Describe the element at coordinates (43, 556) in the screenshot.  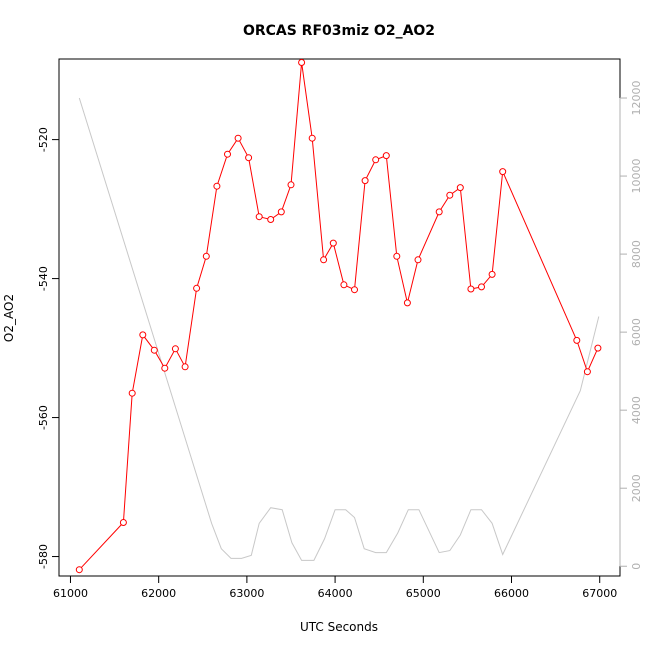
I see `y-tick-label: -580` at that location.